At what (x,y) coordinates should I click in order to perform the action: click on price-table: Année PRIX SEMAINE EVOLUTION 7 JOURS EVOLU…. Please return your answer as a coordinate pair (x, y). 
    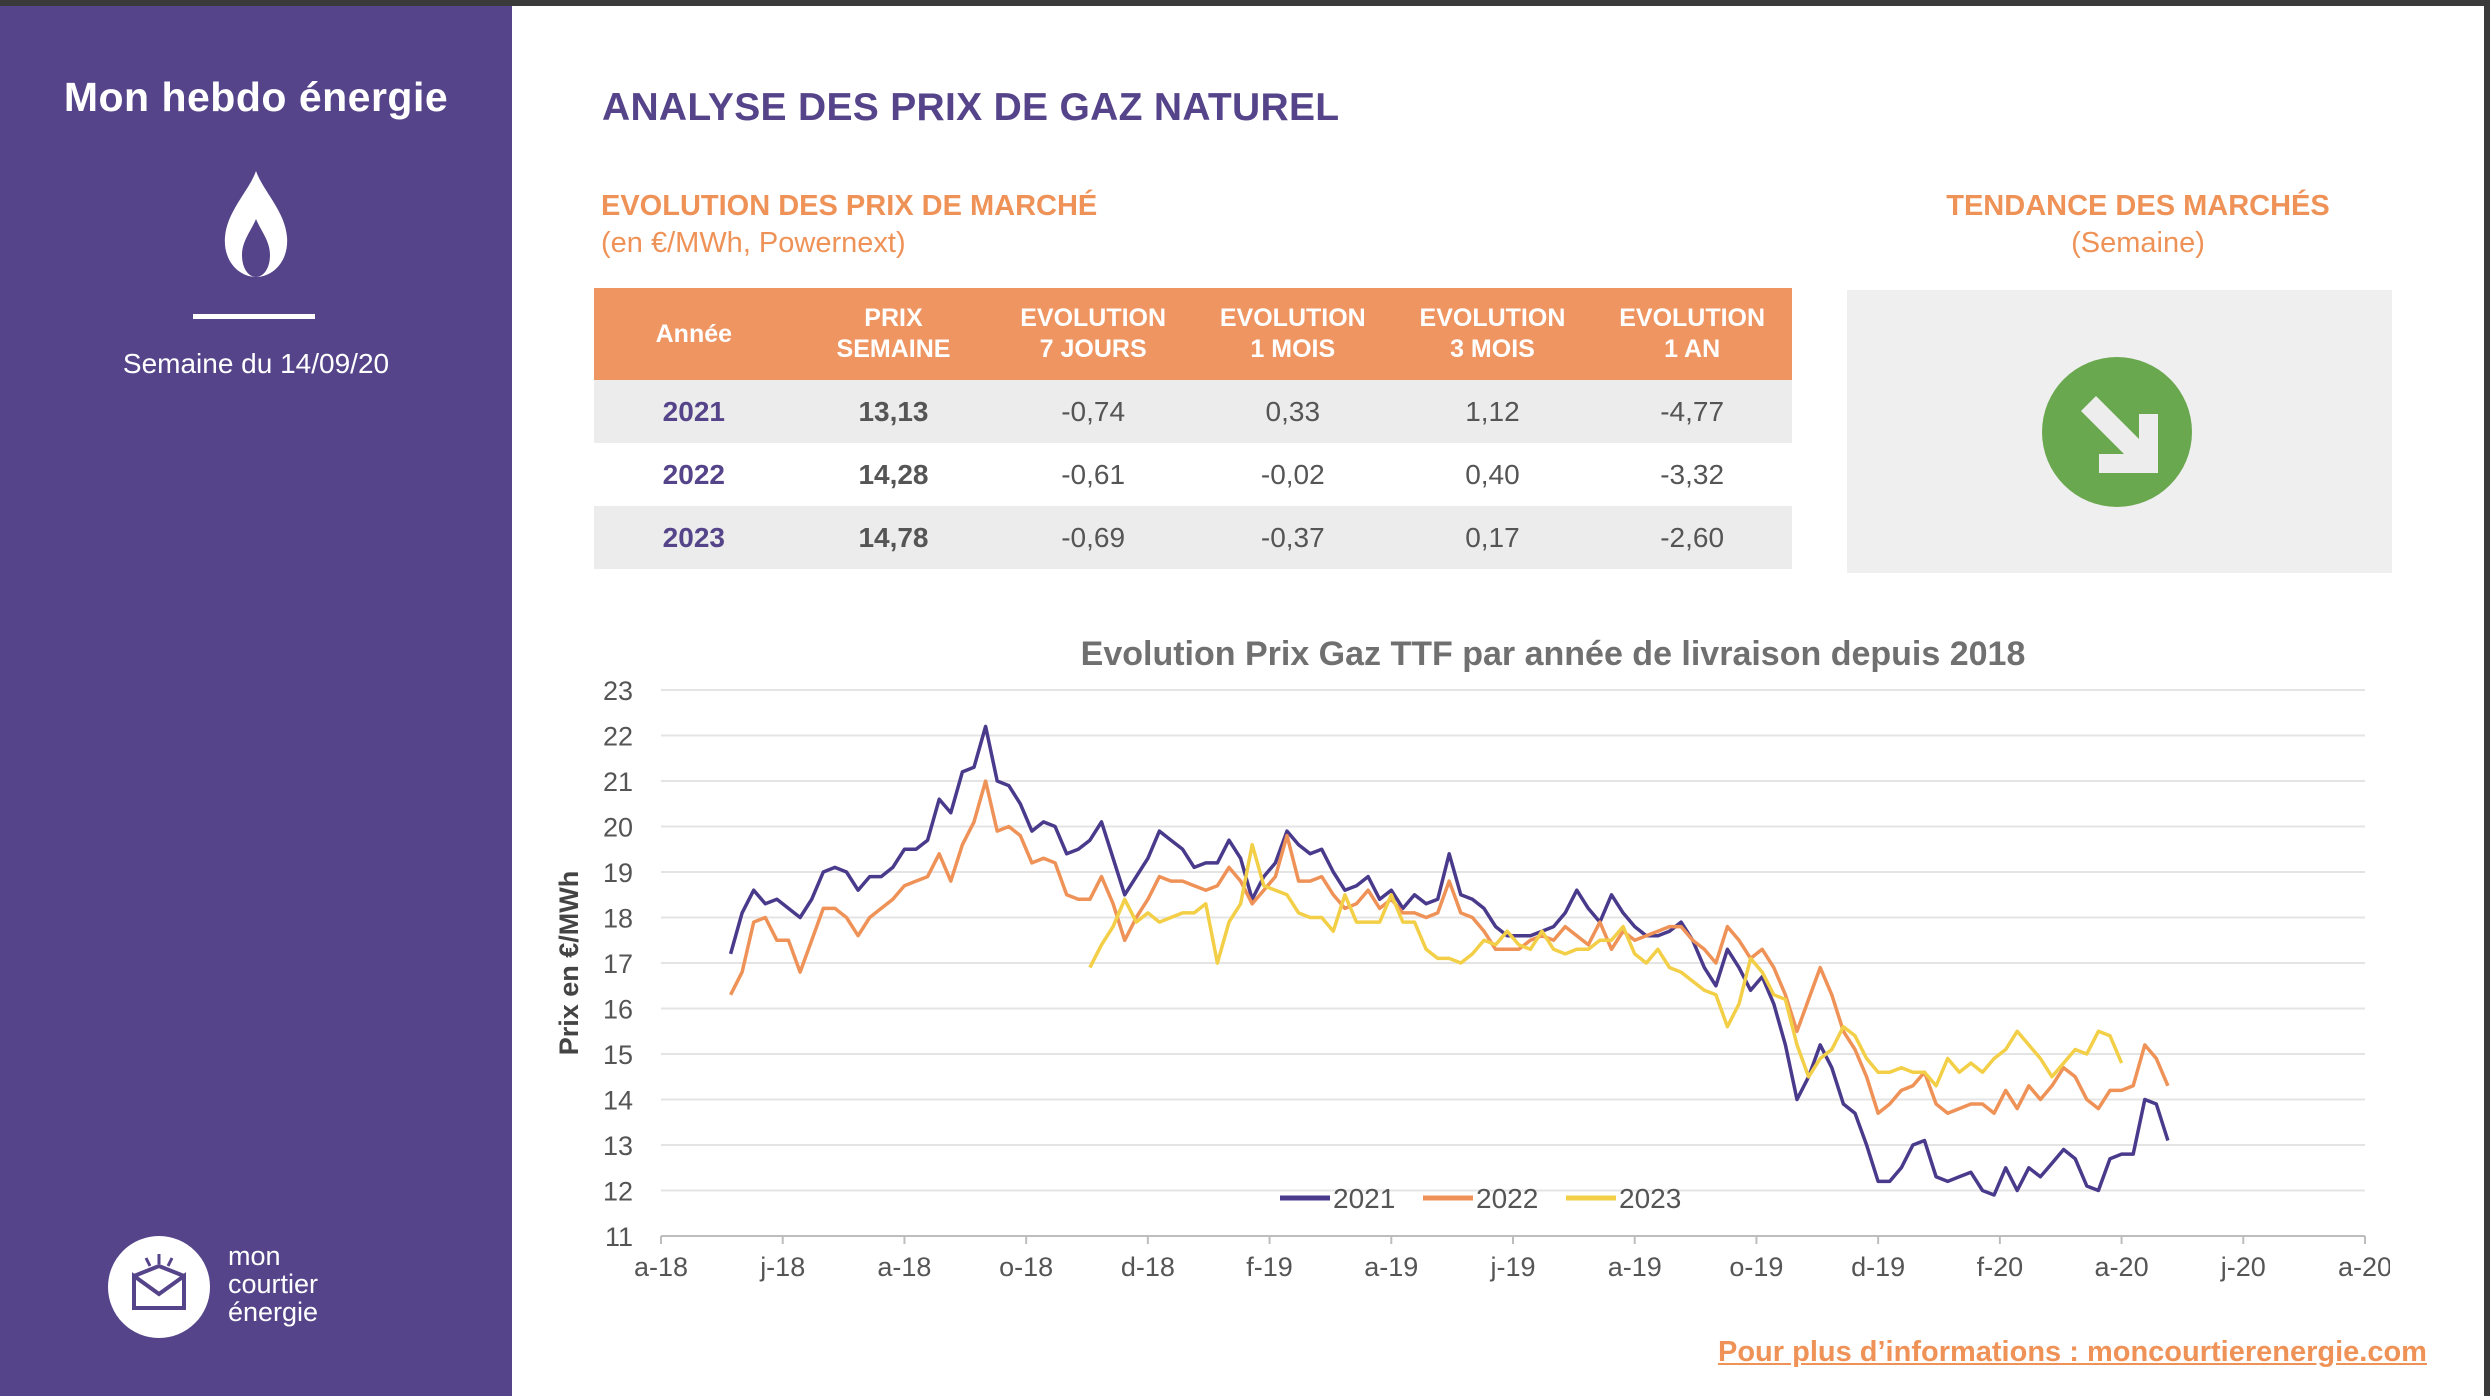
    Looking at the image, I should click on (1193, 428).